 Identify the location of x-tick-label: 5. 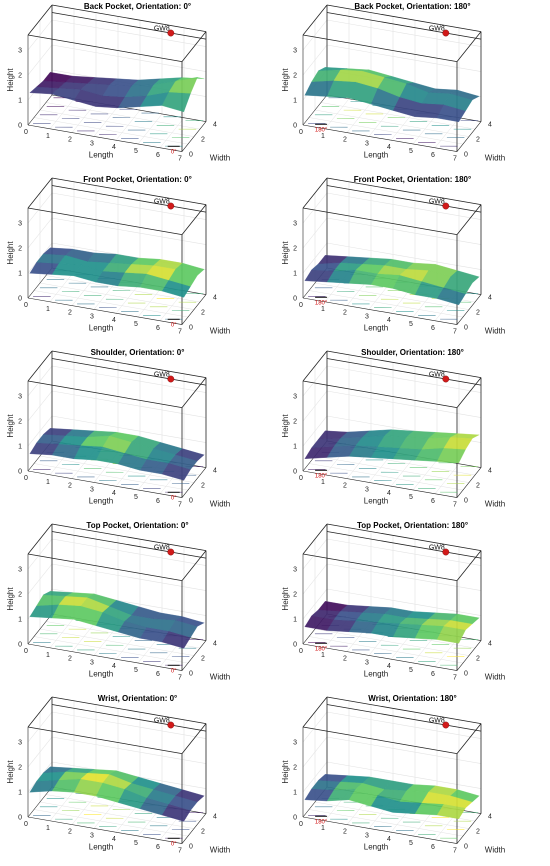
(411, 324).